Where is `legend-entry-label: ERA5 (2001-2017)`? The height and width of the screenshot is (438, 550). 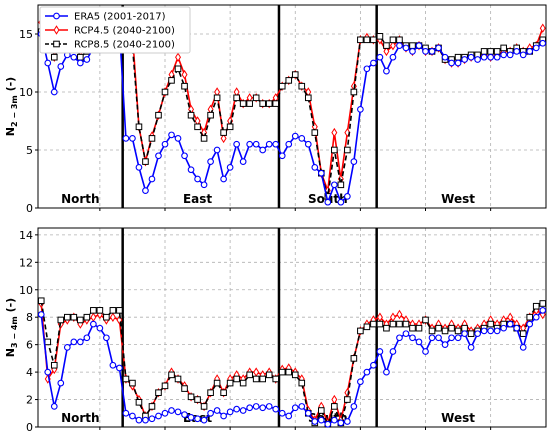 legend-entry-label: ERA5 (2001-2017) is located at coordinates (120, 17).